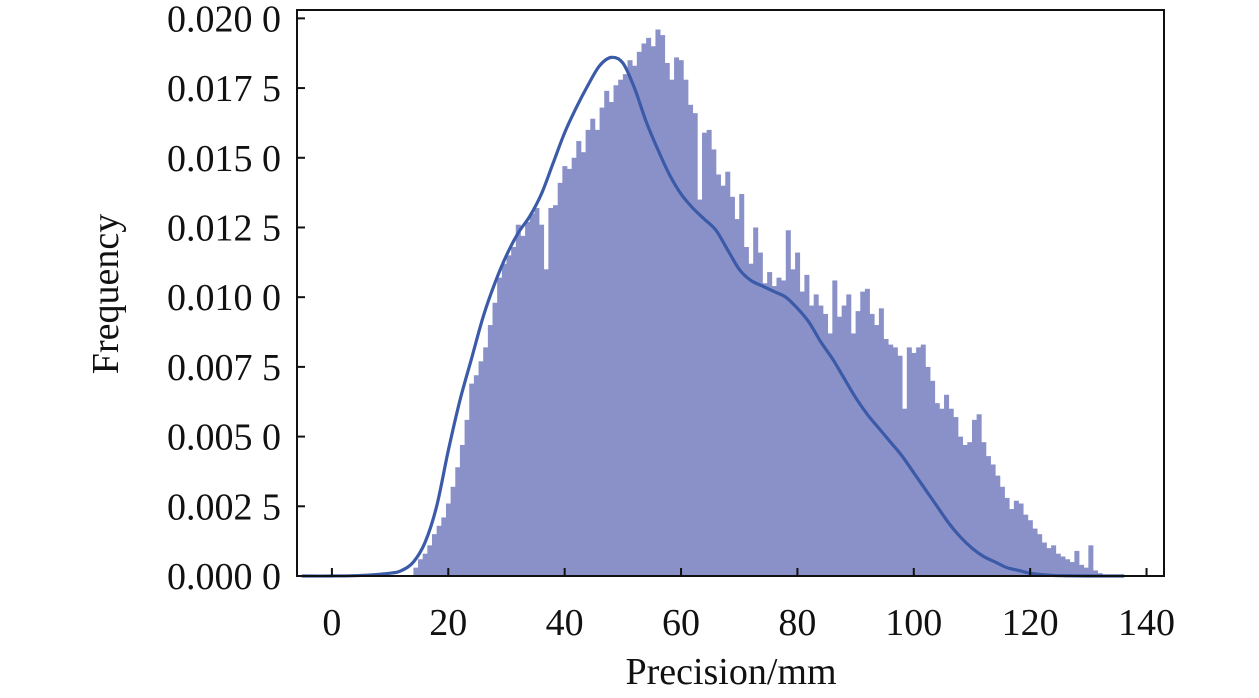 The height and width of the screenshot is (698, 1259). I want to click on x-axis: 0 20 40 60 80 100 120 140, so click(748, 606).